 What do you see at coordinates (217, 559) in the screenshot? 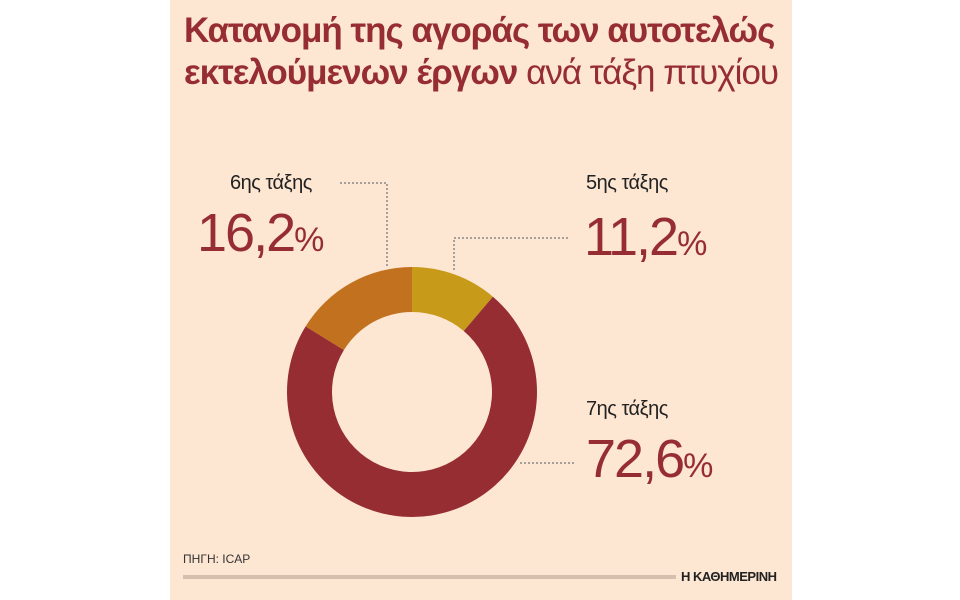
I see `source-note: ΠΗΓΗ: ICAP` at bounding box center [217, 559].